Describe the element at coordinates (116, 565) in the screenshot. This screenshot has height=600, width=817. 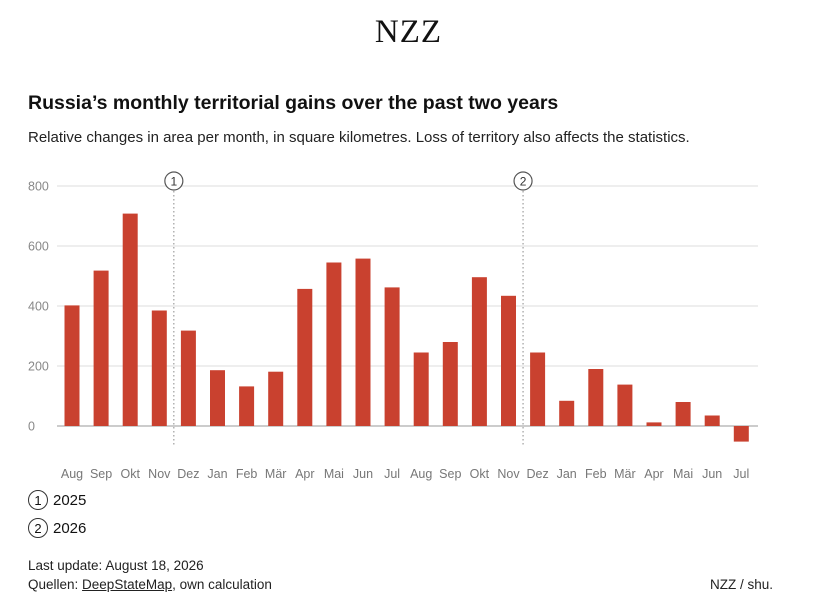
I see `last-update: Last update: August 18, 2026` at that location.